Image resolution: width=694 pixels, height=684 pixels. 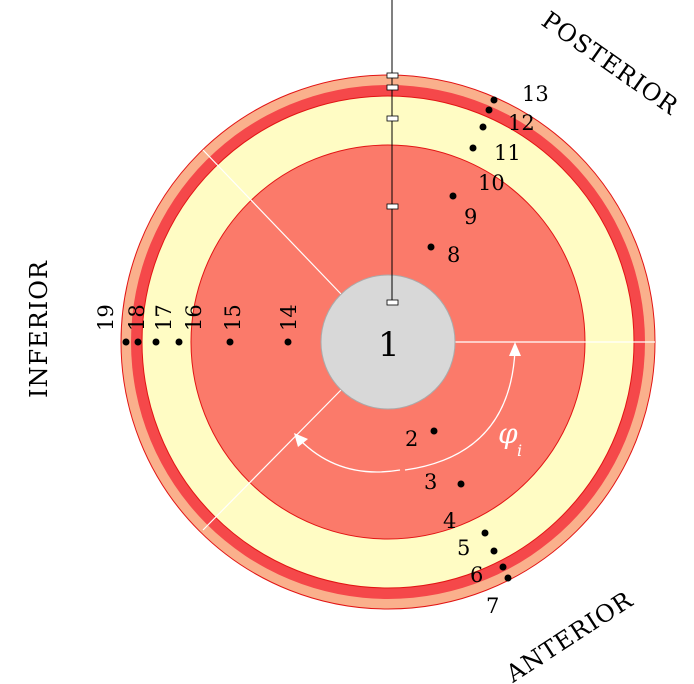 What do you see at coordinates (535, 94) in the screenshot?
I see `point-label: 13` at bounding box center [535, 94].